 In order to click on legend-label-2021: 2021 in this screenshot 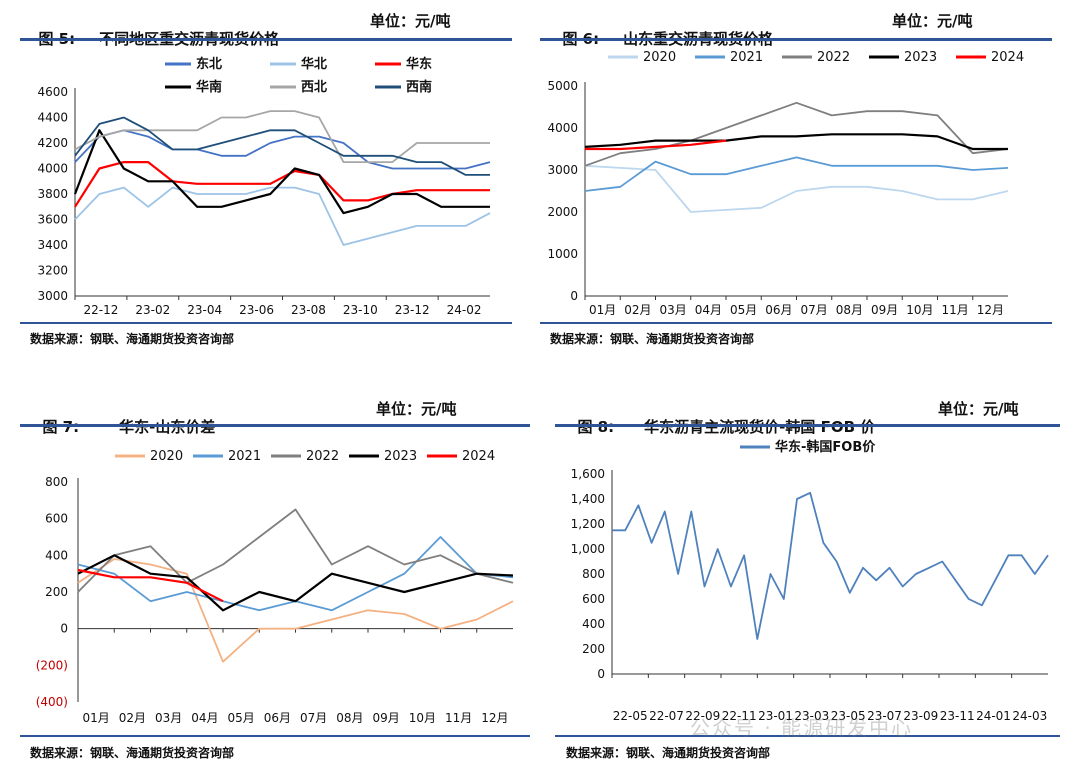, I will do `click(244, 456)`.